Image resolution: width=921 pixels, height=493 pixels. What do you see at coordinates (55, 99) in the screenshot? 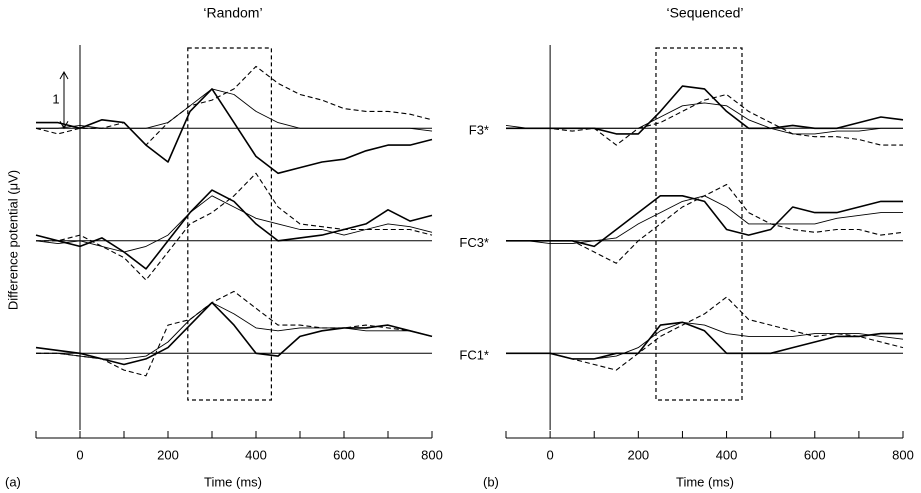
I see `scale-bar-label: 1` at bounding box center [55, 99].